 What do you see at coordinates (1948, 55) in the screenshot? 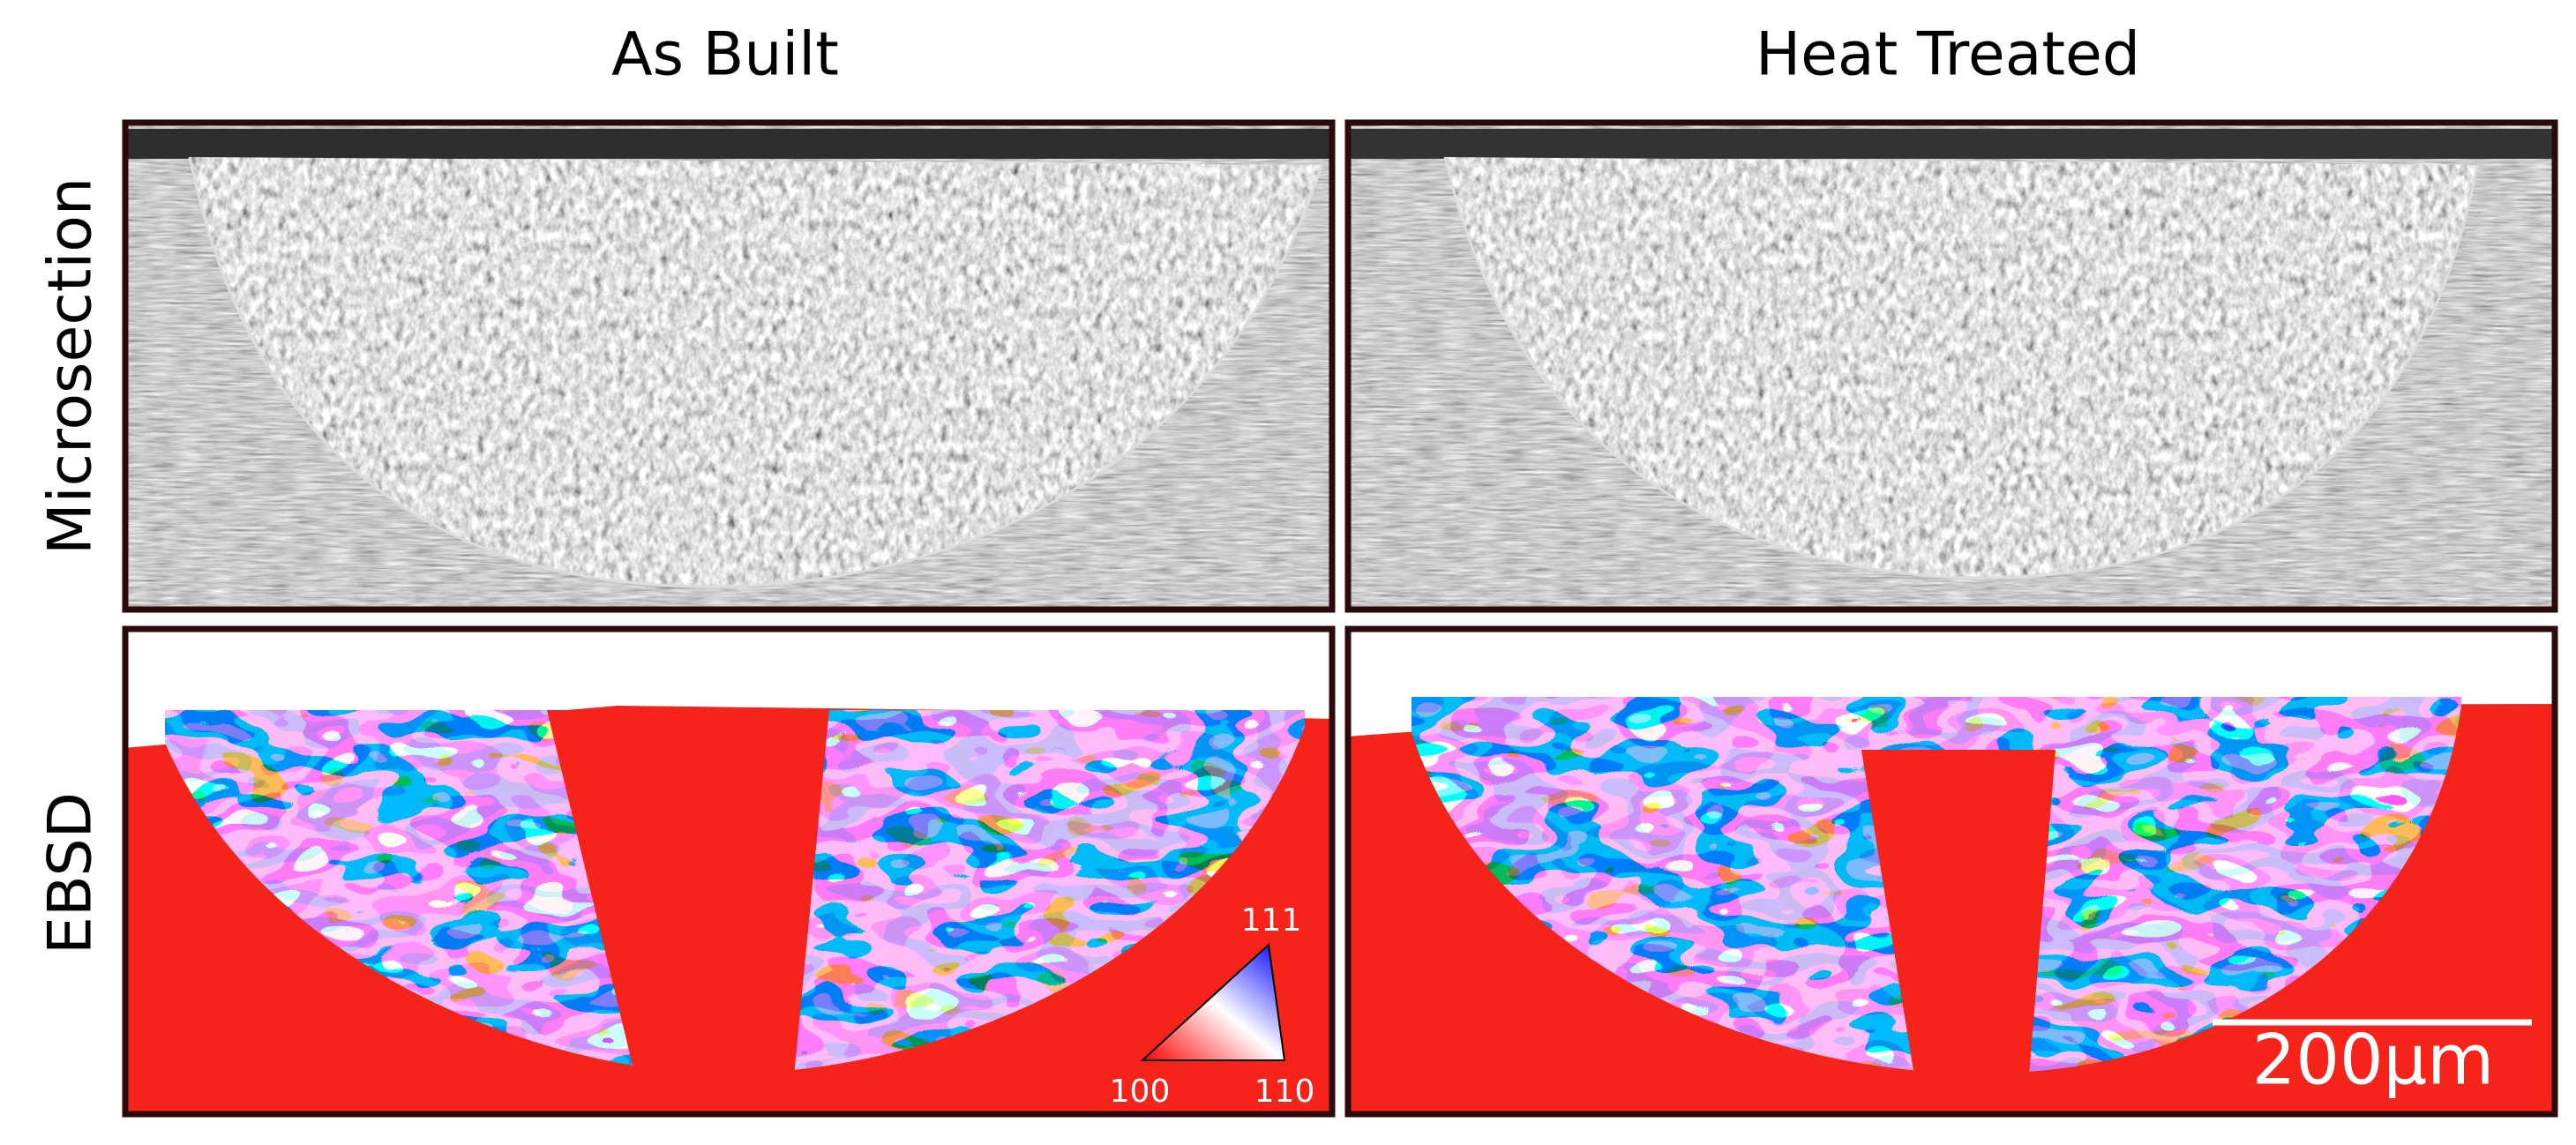
I see `column-title: Heat Treated` at bounding box center [1948, 55].